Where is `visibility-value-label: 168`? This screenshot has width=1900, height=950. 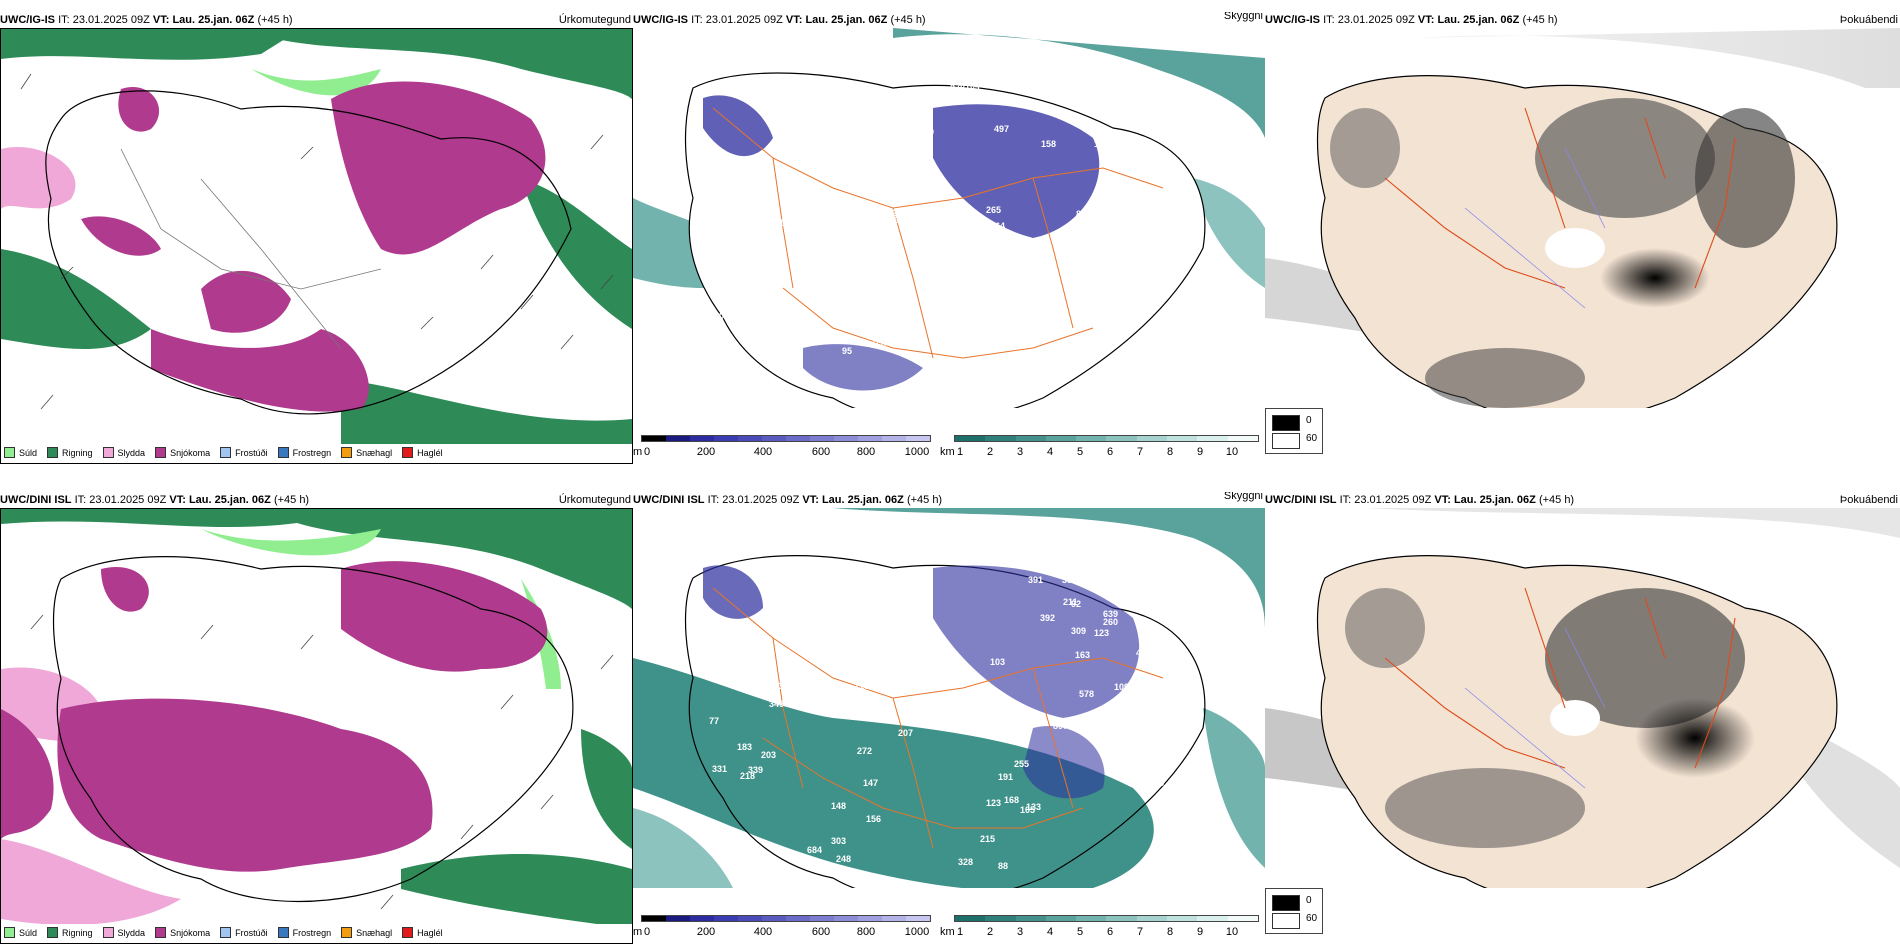 visibility-value-label: 168 is located at coordinates (1011, 800).